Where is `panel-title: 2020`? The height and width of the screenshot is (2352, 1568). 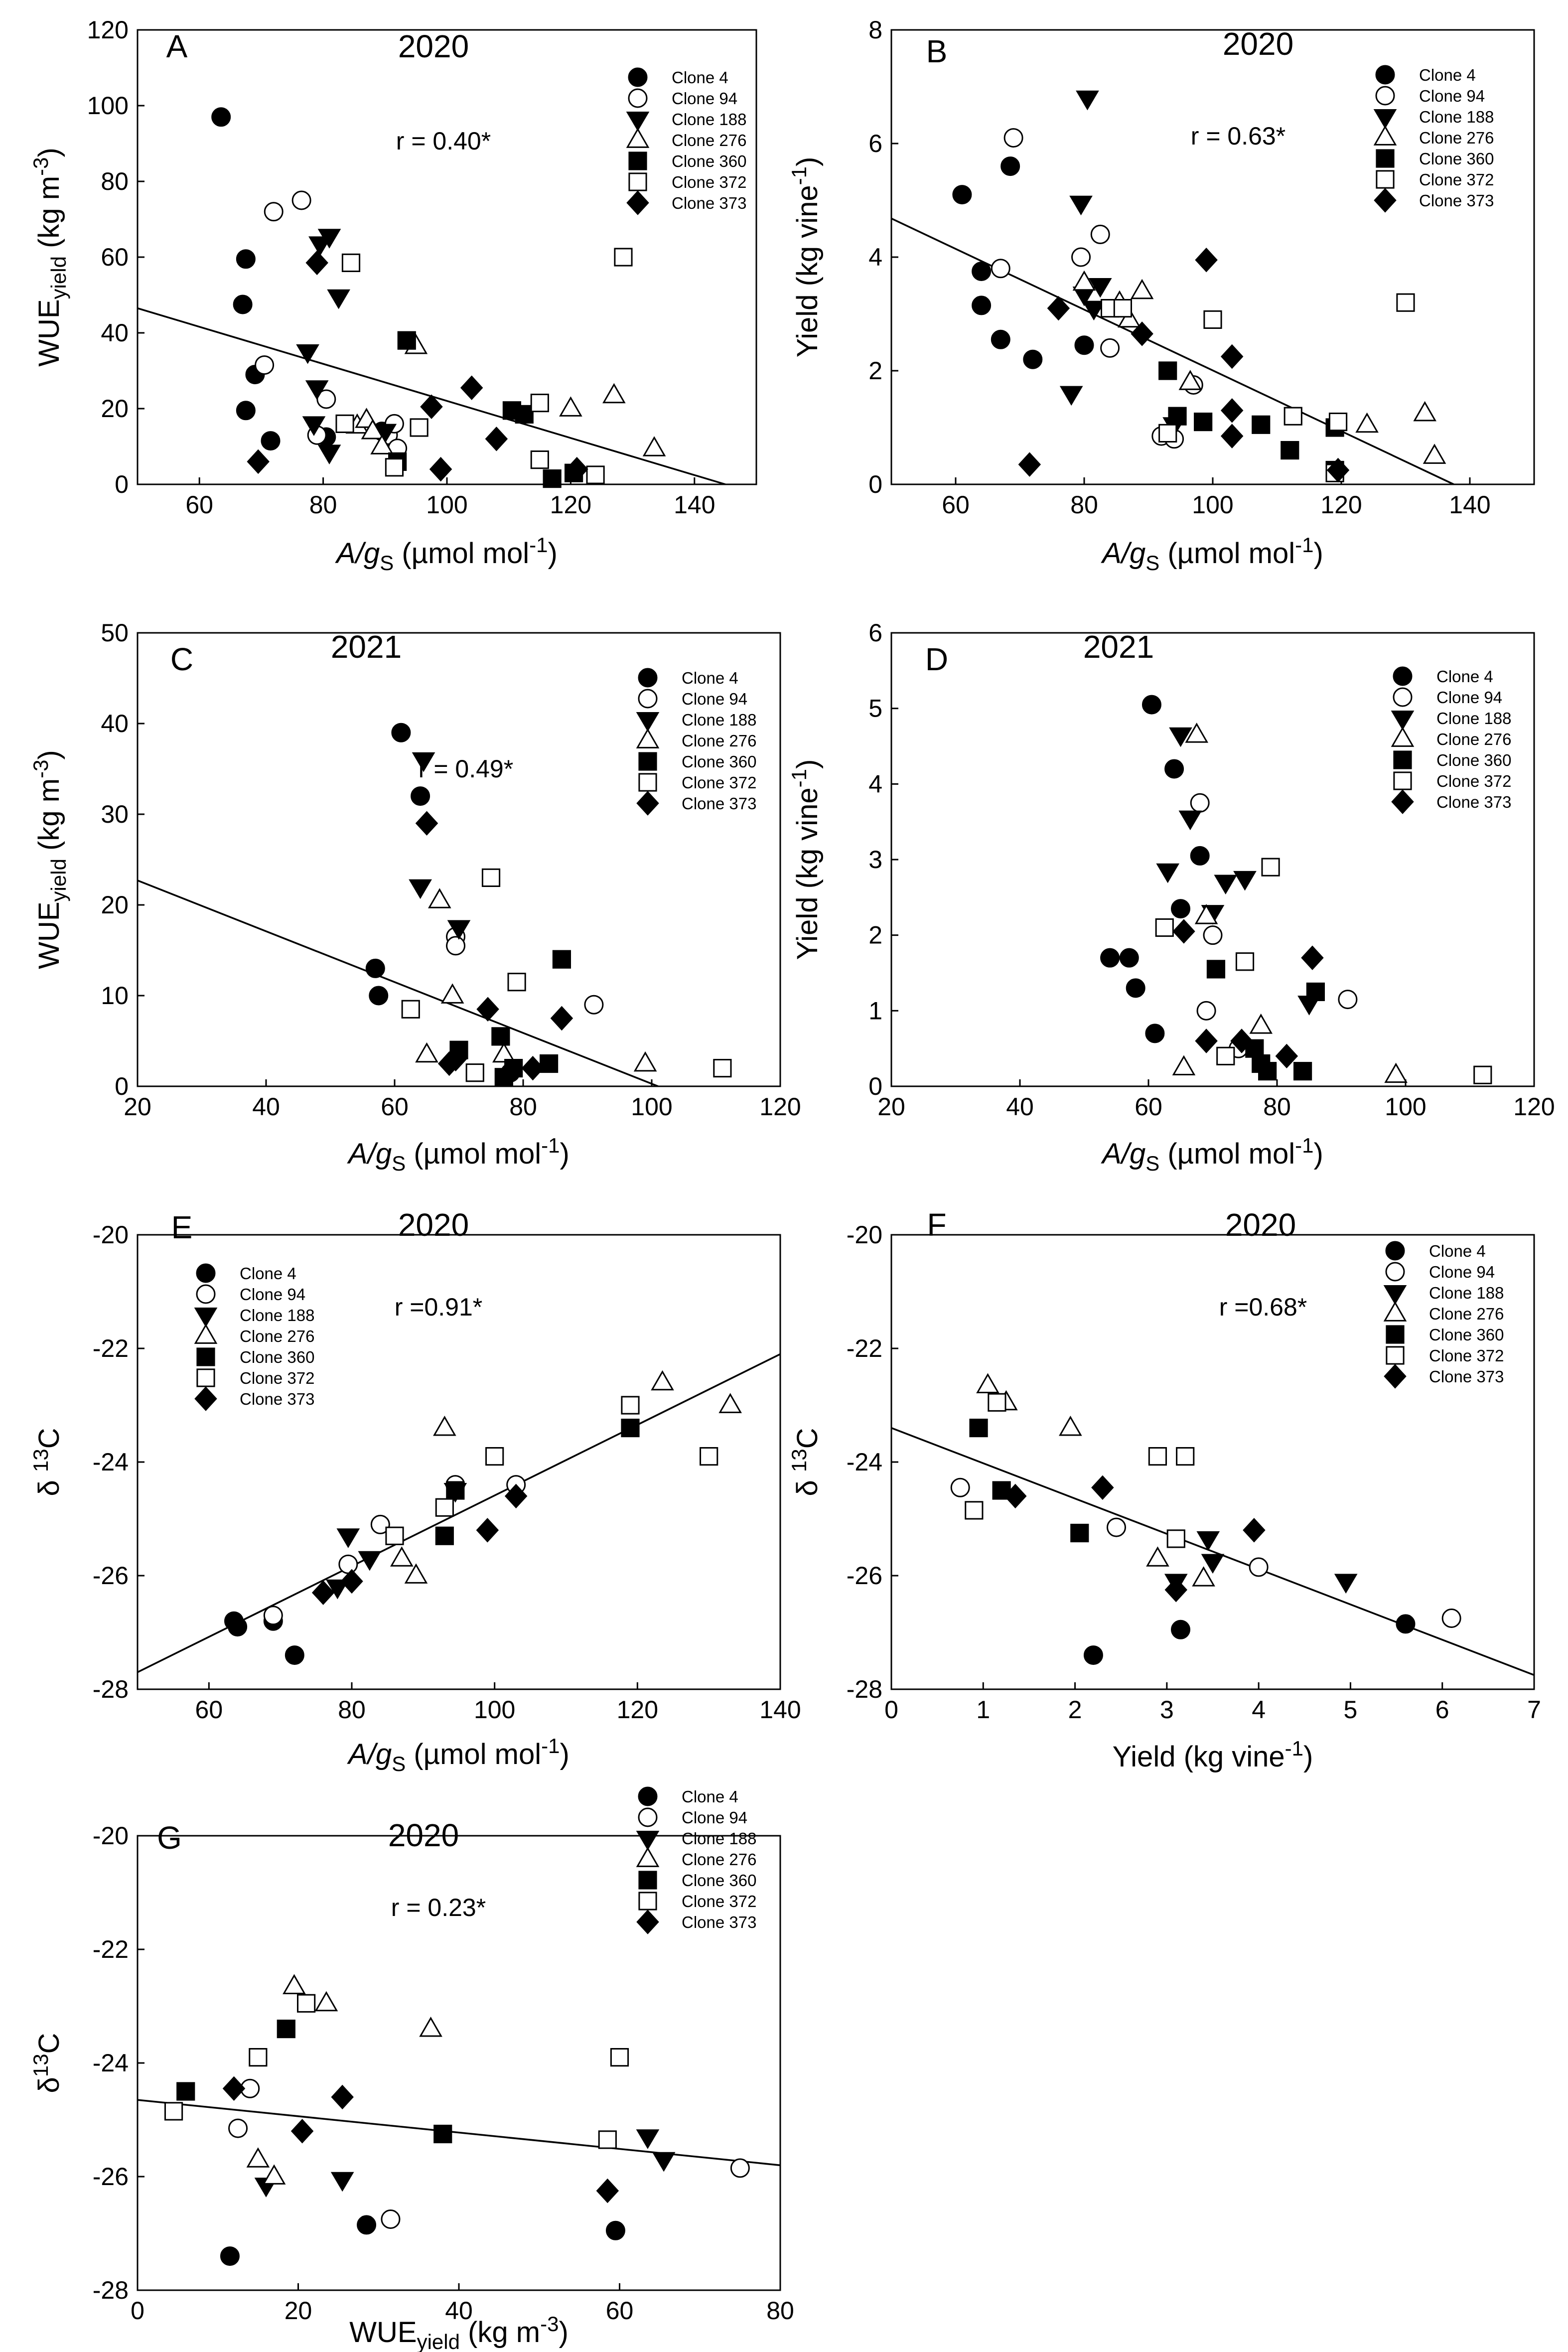 panel-title: 2020 is located at coordinates (1260, 1225).